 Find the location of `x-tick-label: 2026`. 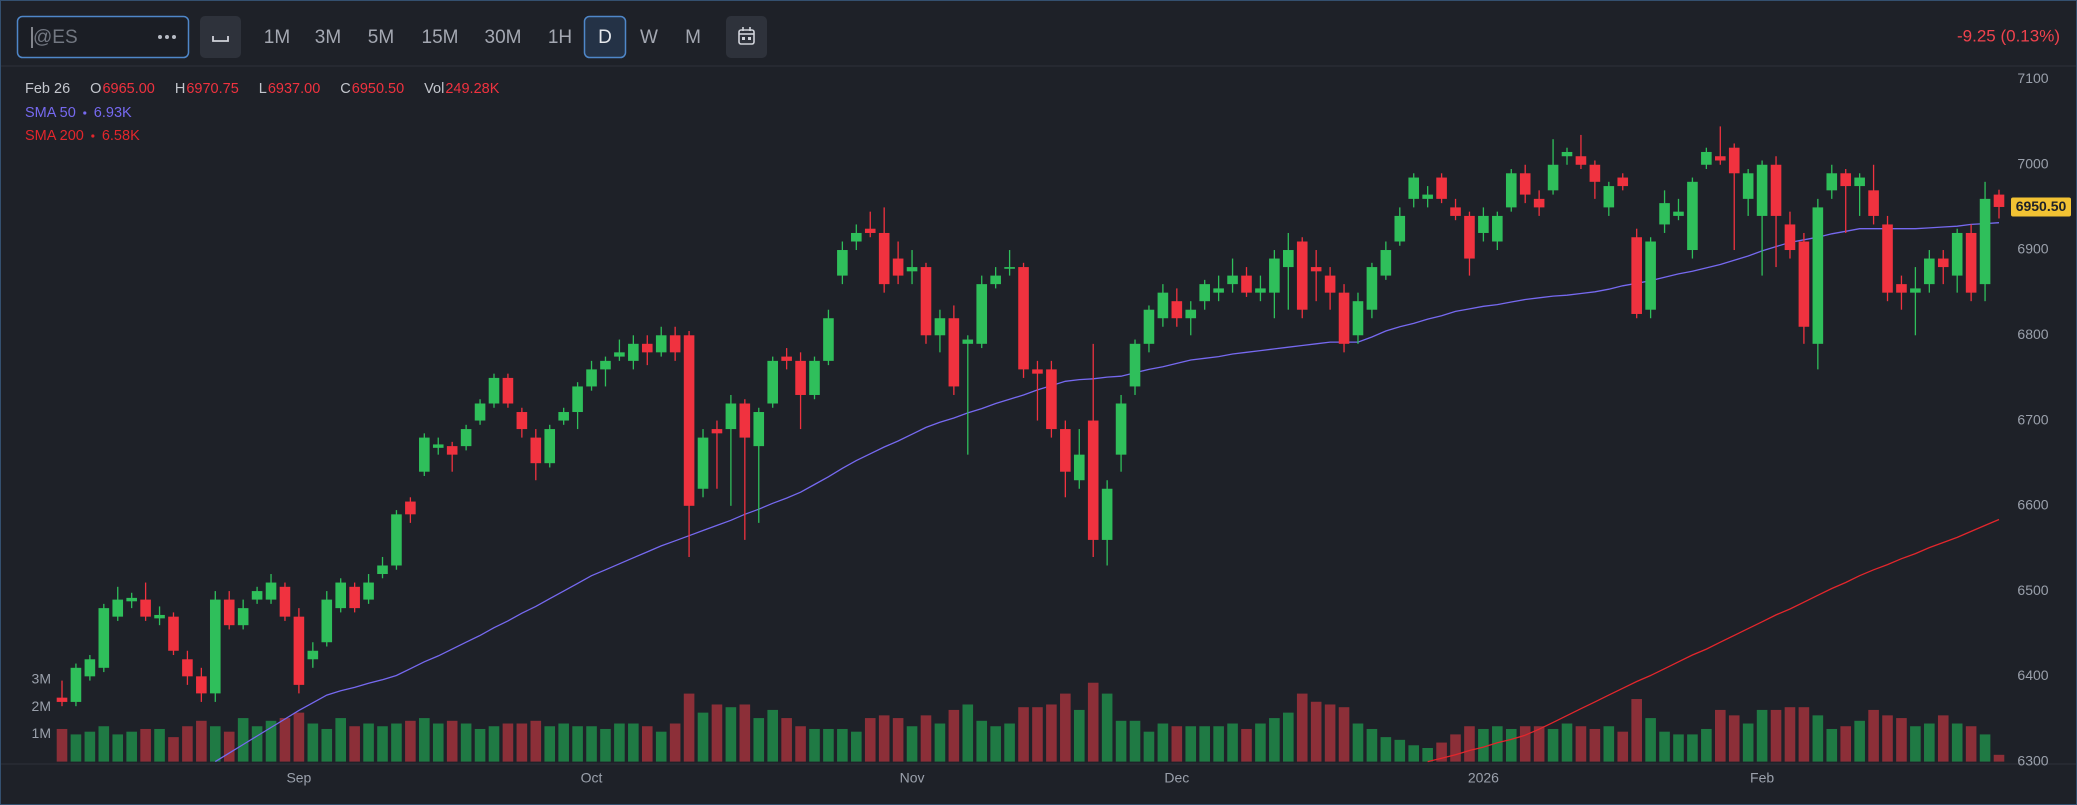

x-tick-label: 2026 is located at coordinates (1483, 778).